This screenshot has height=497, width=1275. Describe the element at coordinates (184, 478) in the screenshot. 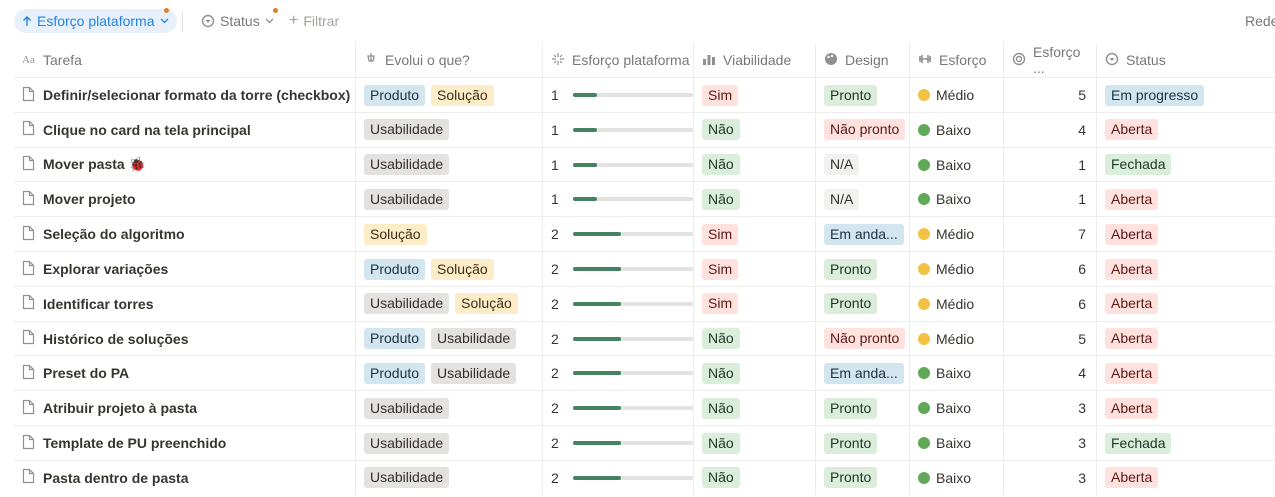

I see `cell: Pasta dentro de pasta` at that location.